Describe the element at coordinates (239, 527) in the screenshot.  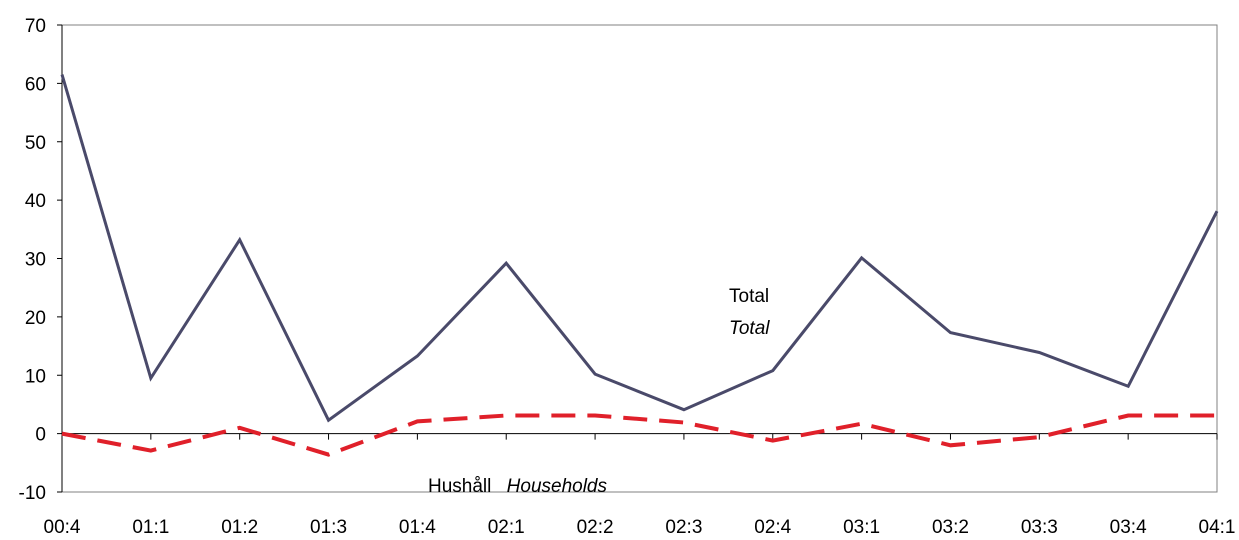
I see `x-tick-label: 01:2` at that location.